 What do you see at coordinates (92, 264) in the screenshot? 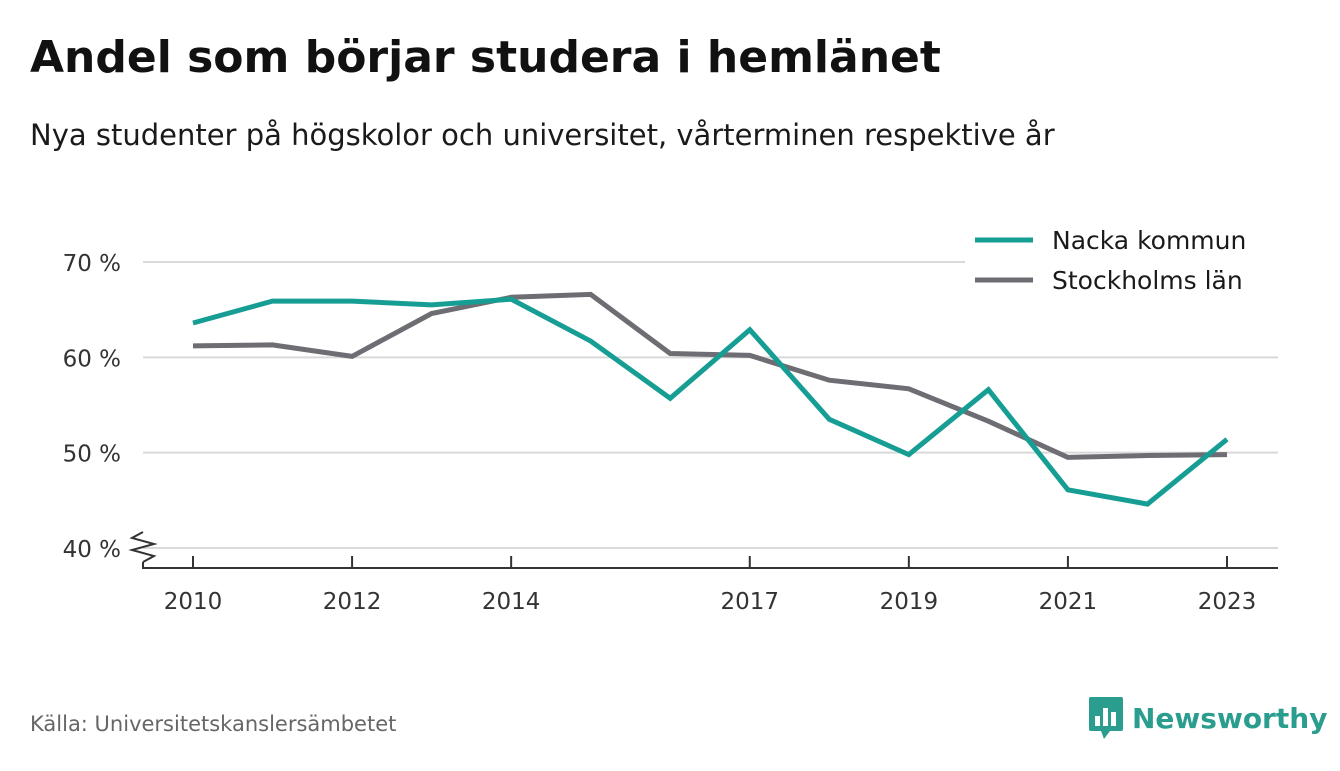
I see `y-tick-label-70: 70 %` at bounding box center [92, 264].